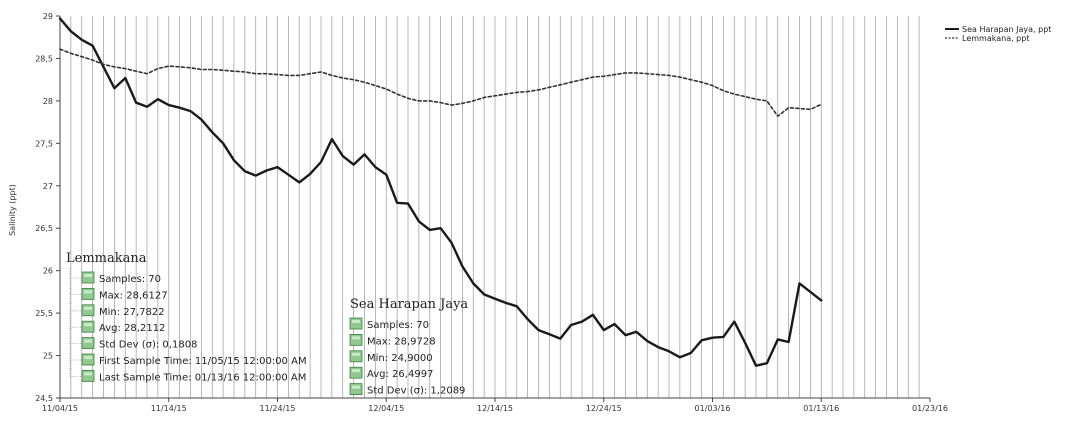  Describe the element at coordinates (278, 408) in the screenshot. I see `x-tick-label: 11/24/15` at that location.